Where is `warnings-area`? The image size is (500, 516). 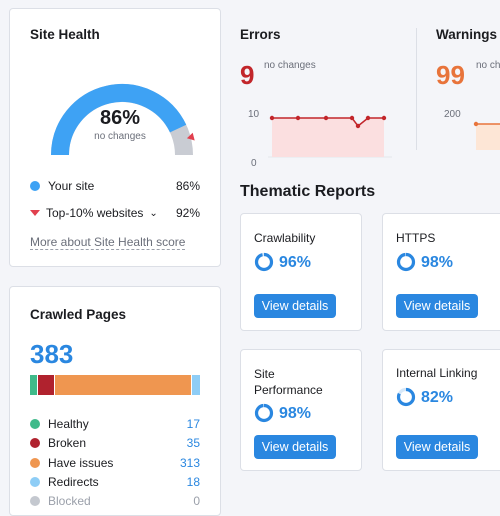 warnings-area is located at coordinates (488, 137).